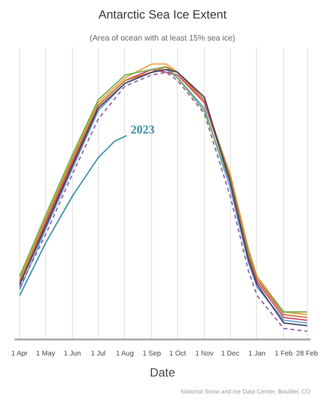 Image resolution: width=324 pixels, height=400 pixels. I want to click on chart-title: Antarctic Sea Ice Extent, so click(163, 15).